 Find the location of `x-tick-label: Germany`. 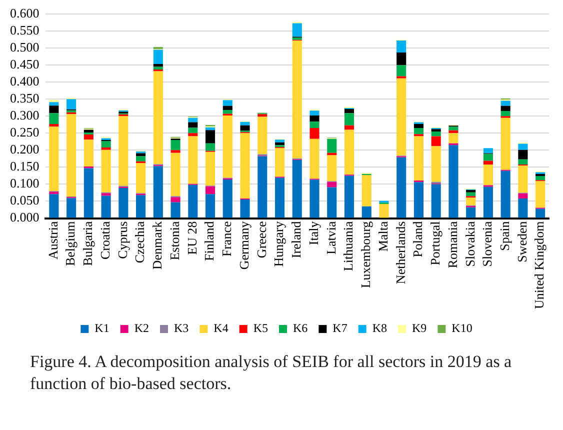

x-tick-label: Germany is located at coordinates (244, 245).